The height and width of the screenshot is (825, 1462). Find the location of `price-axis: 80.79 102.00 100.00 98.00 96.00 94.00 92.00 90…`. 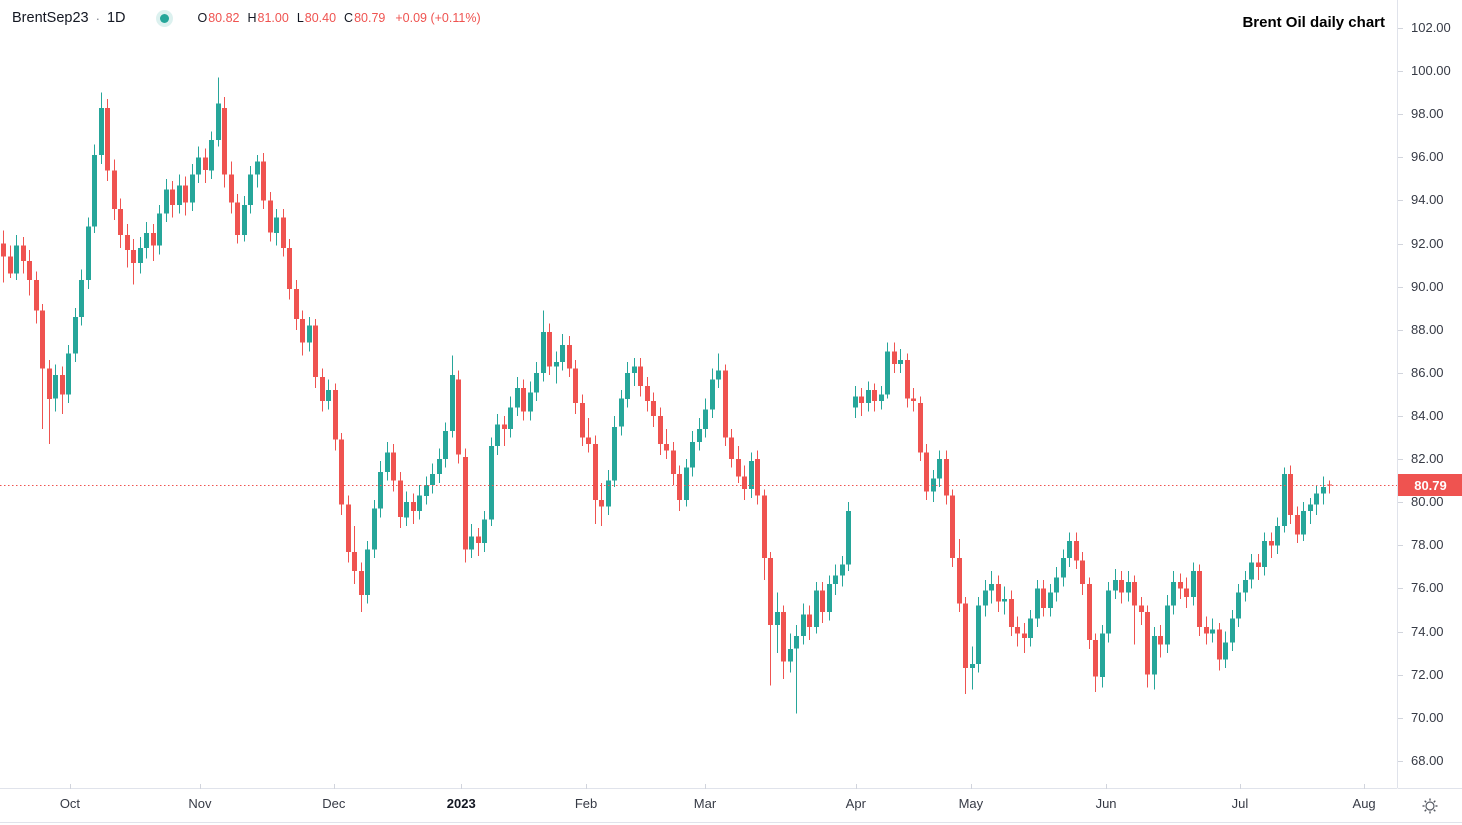

price-axis: 80.79 102.00 100.00 98.00 96.00 94.00 92.00 90… is located at coordinates (1429, 394).